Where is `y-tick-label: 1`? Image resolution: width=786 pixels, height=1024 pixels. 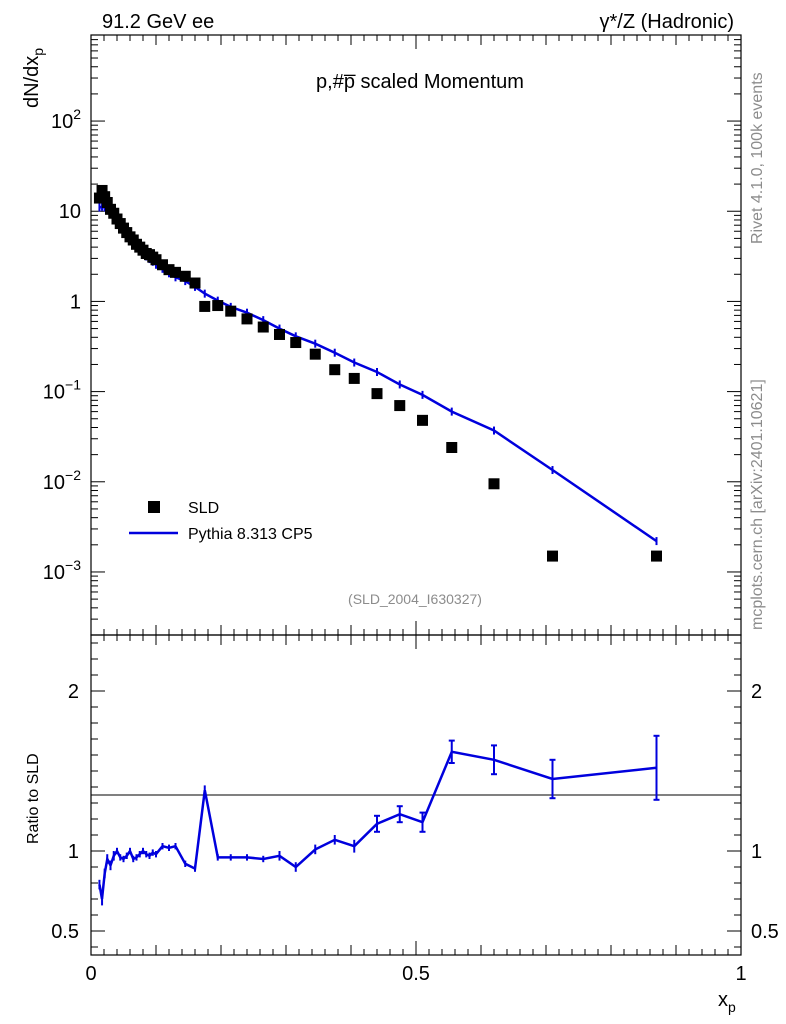
y-tick-label: 1 is located at coordinates (75, 302).